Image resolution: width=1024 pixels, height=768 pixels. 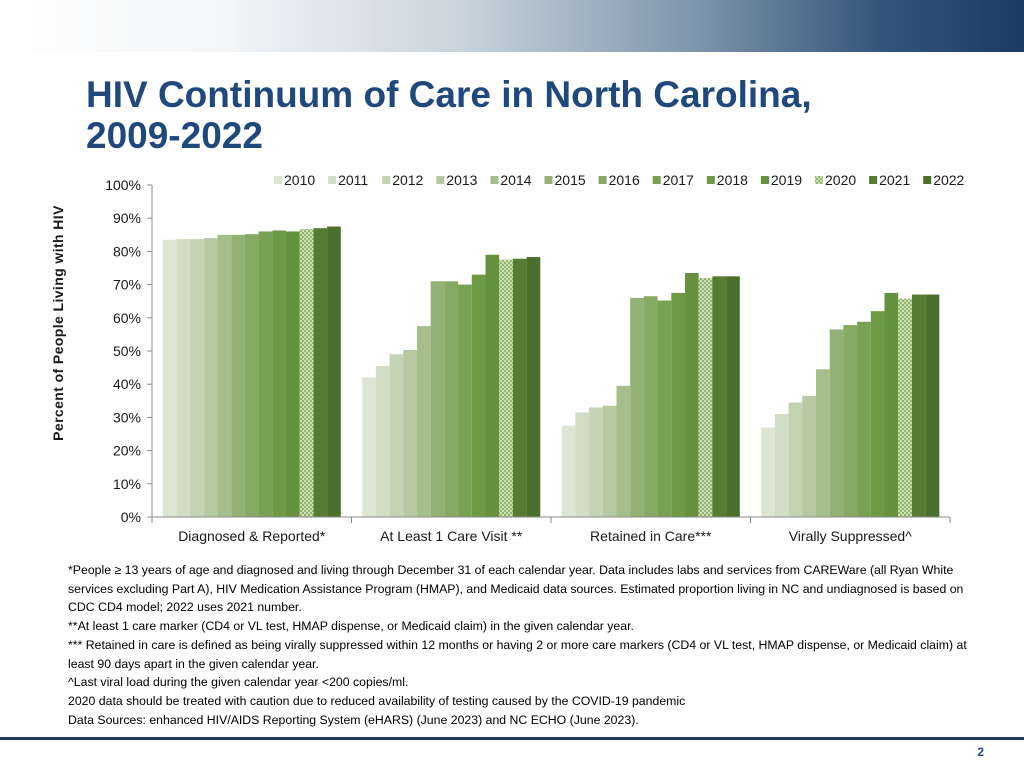 What do you see at coordinates (332, 180) in the screenshot?
I see `legend-swatch-2011` at bounding box center [332, 180].